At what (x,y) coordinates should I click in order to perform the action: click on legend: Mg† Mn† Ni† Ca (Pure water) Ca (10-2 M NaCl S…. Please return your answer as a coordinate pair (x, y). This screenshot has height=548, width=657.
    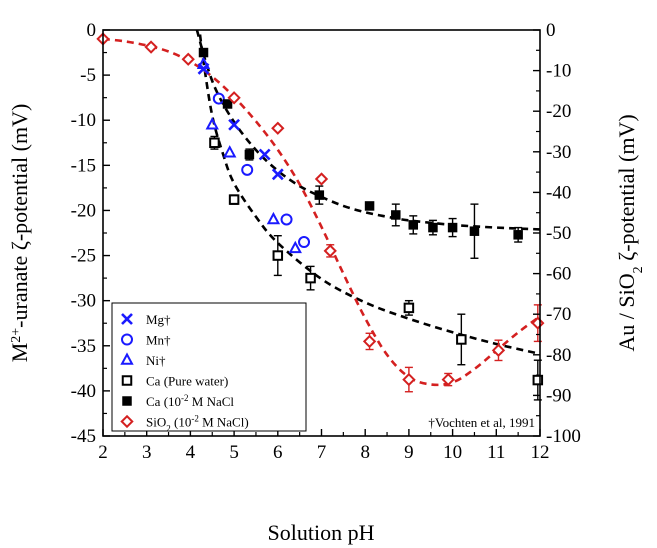
    Looking at the image, I should click on (209, 368).